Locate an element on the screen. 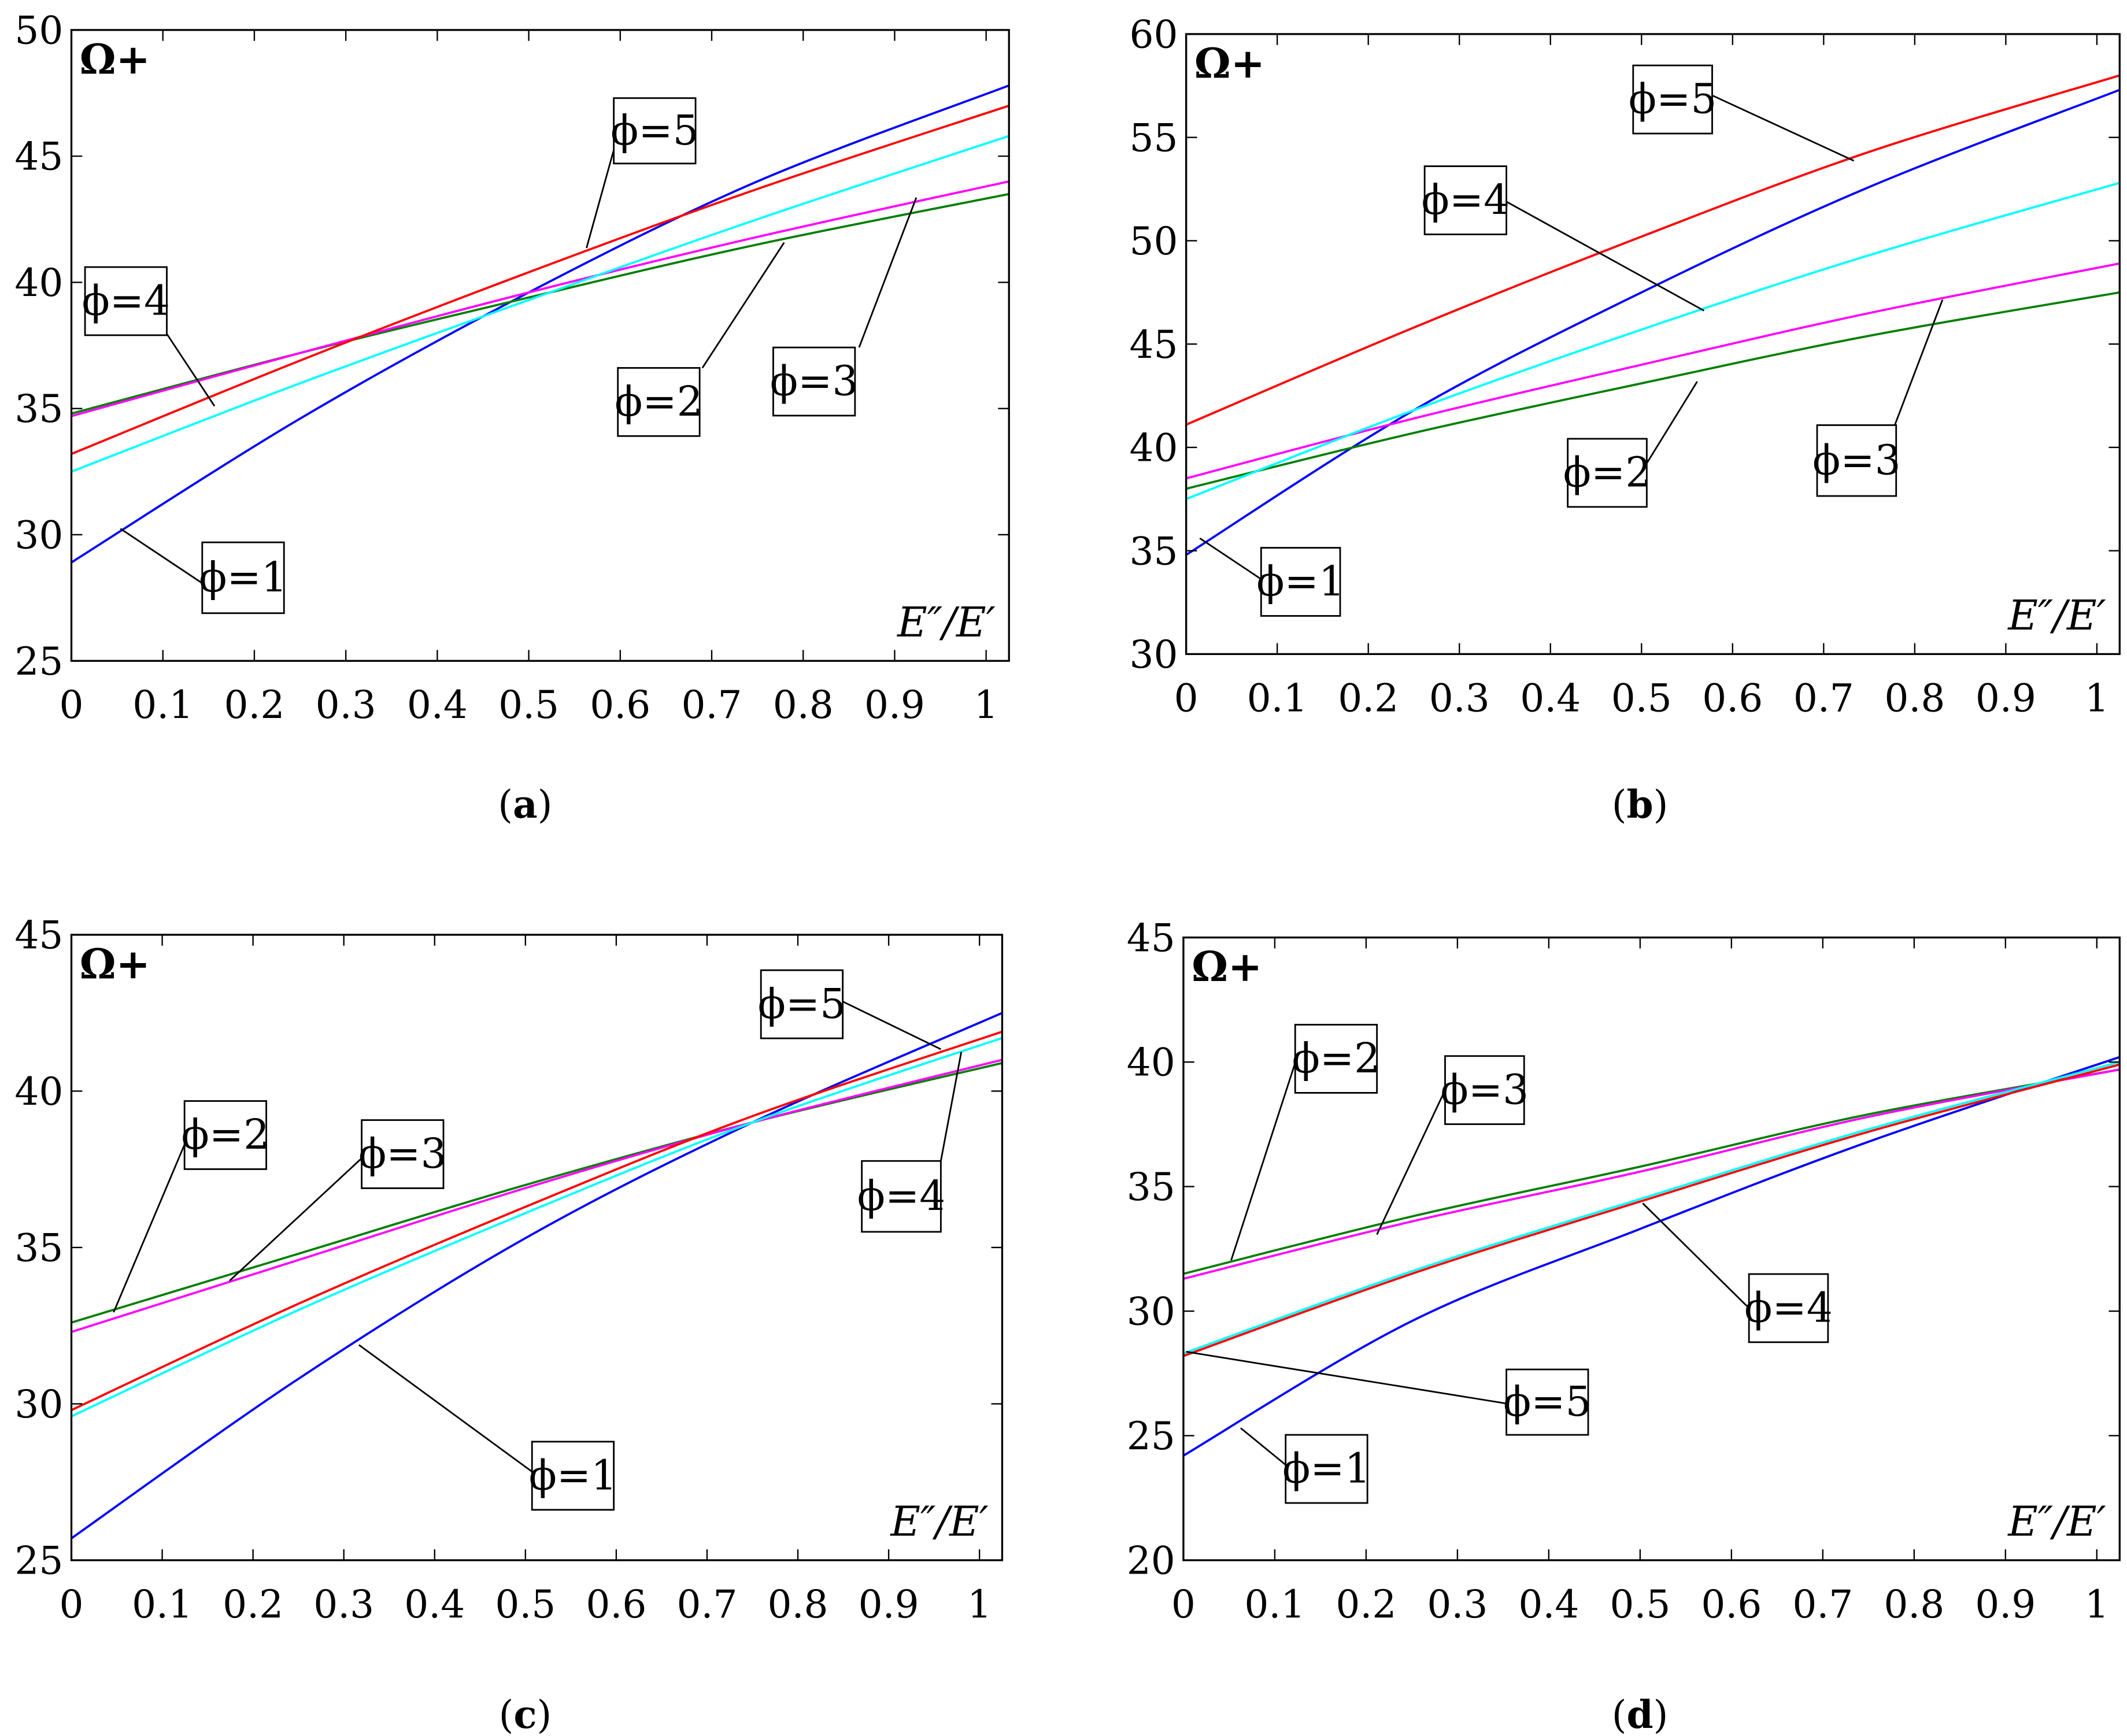 This screenshot has width=2127, height=1736. series-line-phi4 is located at coordinates (540, 304).